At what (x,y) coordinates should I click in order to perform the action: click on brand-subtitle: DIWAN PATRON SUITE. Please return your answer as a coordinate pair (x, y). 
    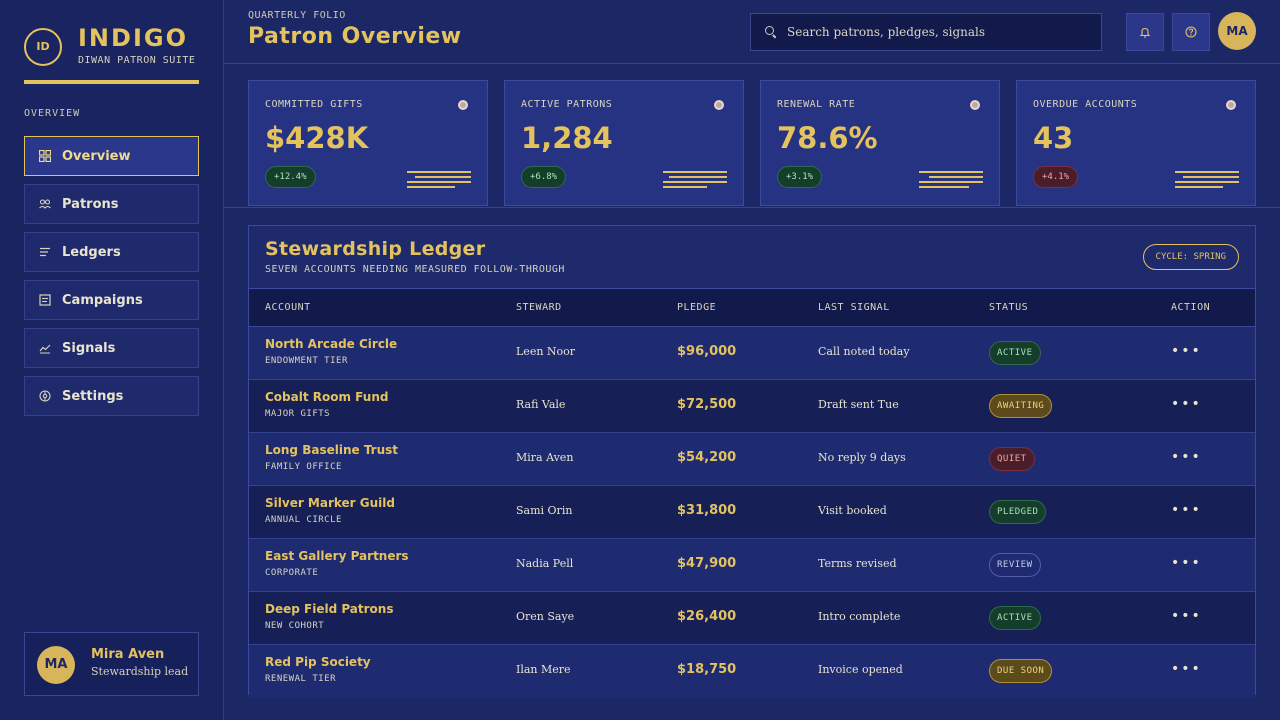
    Looking at the image, I should click on (137, 60).